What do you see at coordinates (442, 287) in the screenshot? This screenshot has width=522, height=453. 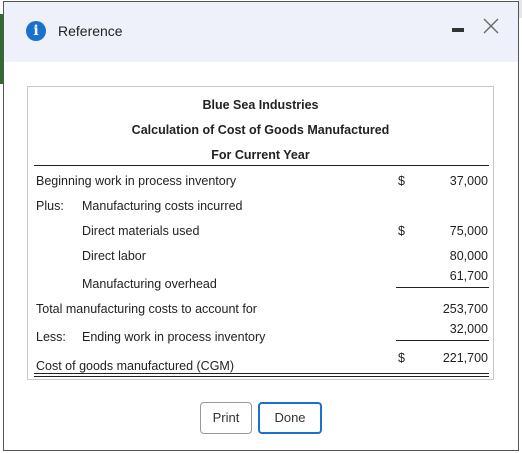 I see `subtotal-rule` at bounding box center [442, 287].